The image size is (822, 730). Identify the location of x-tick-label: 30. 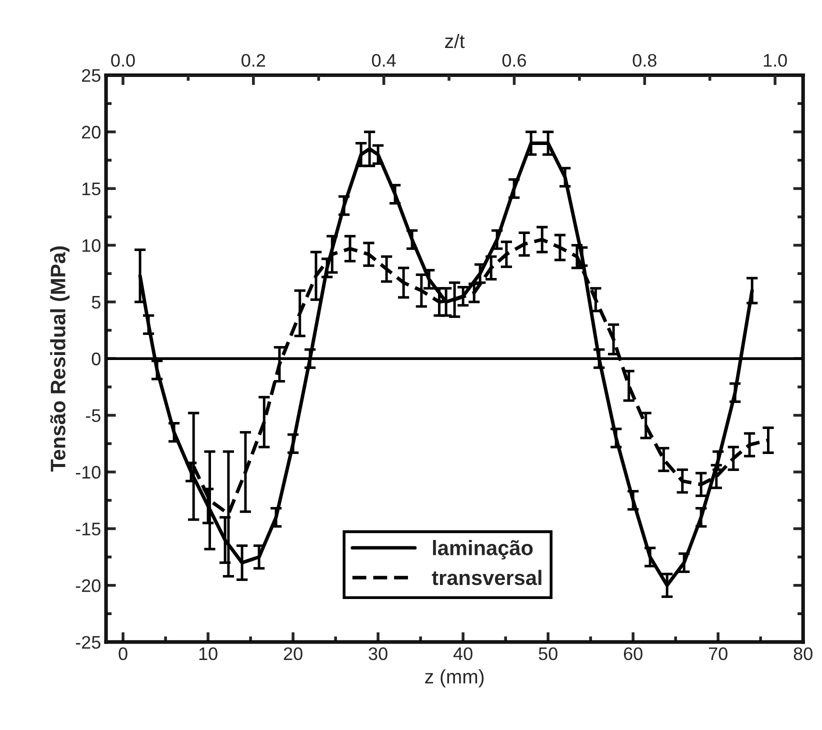
(378, 653).